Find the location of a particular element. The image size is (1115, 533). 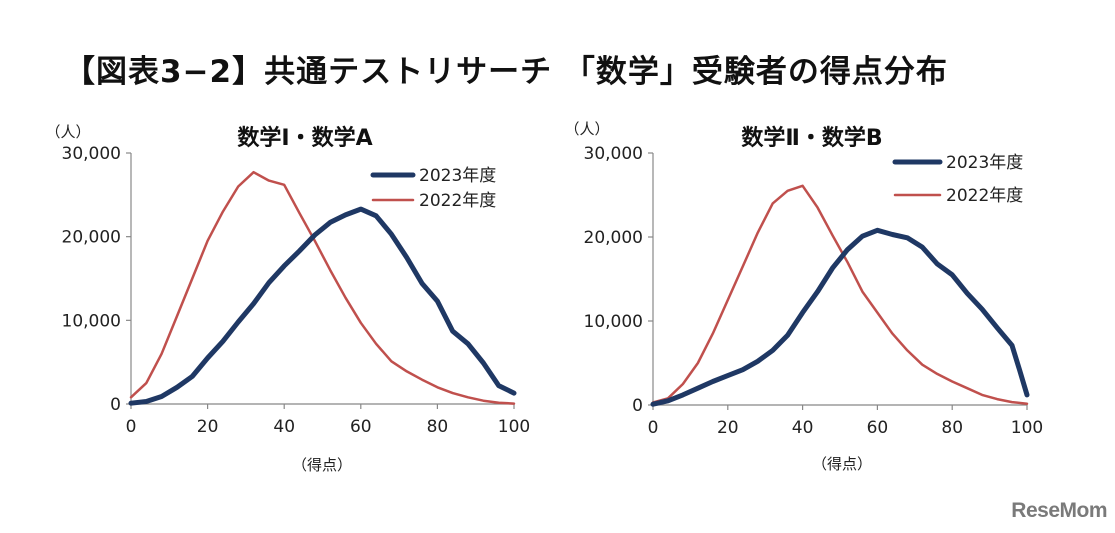

chart-title: 数学Ⅱ・数学B is located at coordinates (811, 138).